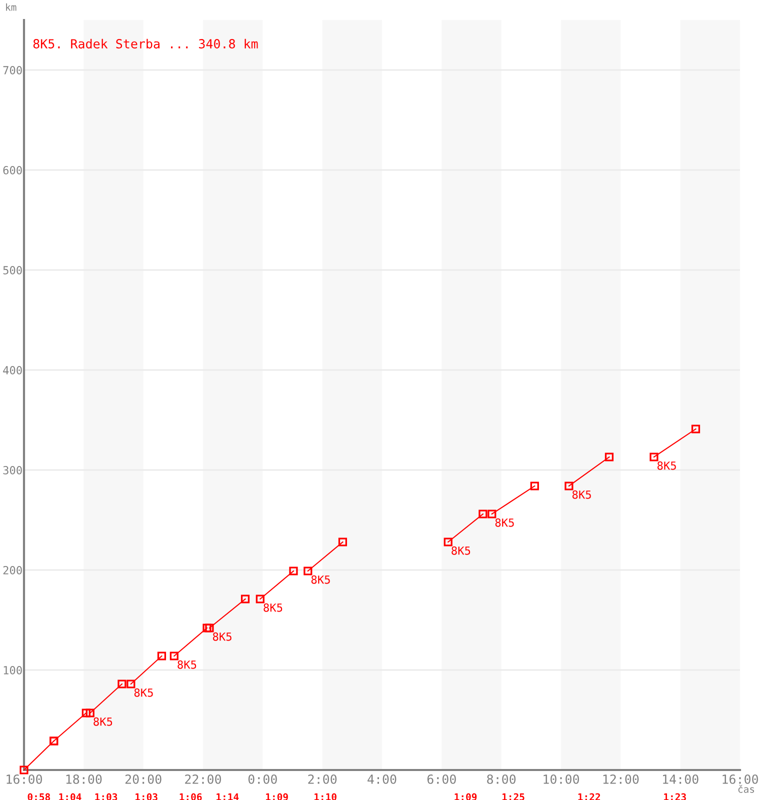  I want to click on x-tick-label: 20:00, so click(143, 779).